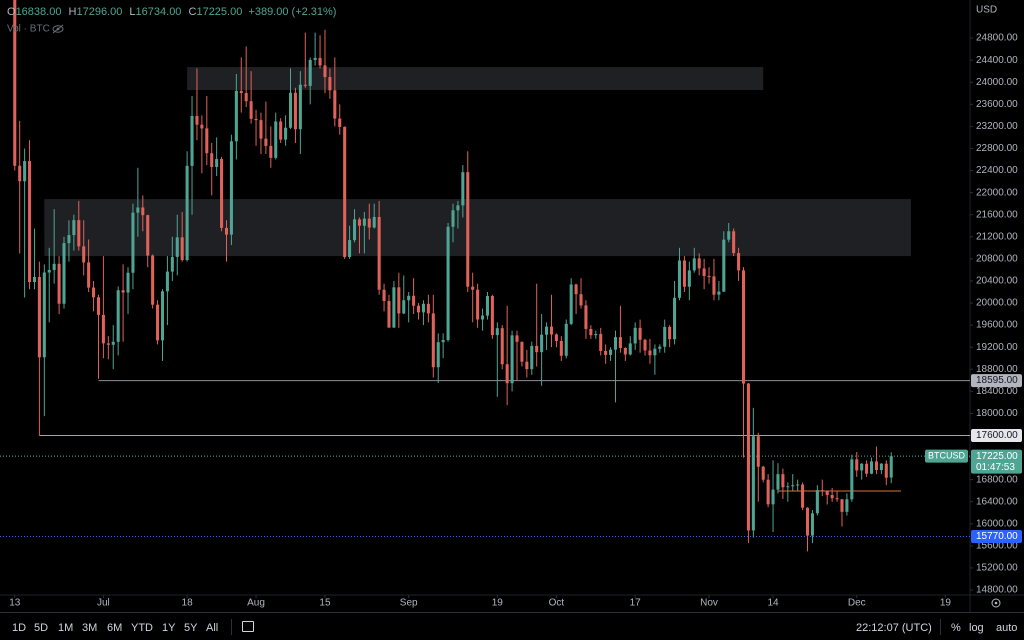  What do you see at coordinates (191, 628) in the screenshot?
I see `range-button: 5Y` at bounding box center [191, 628].